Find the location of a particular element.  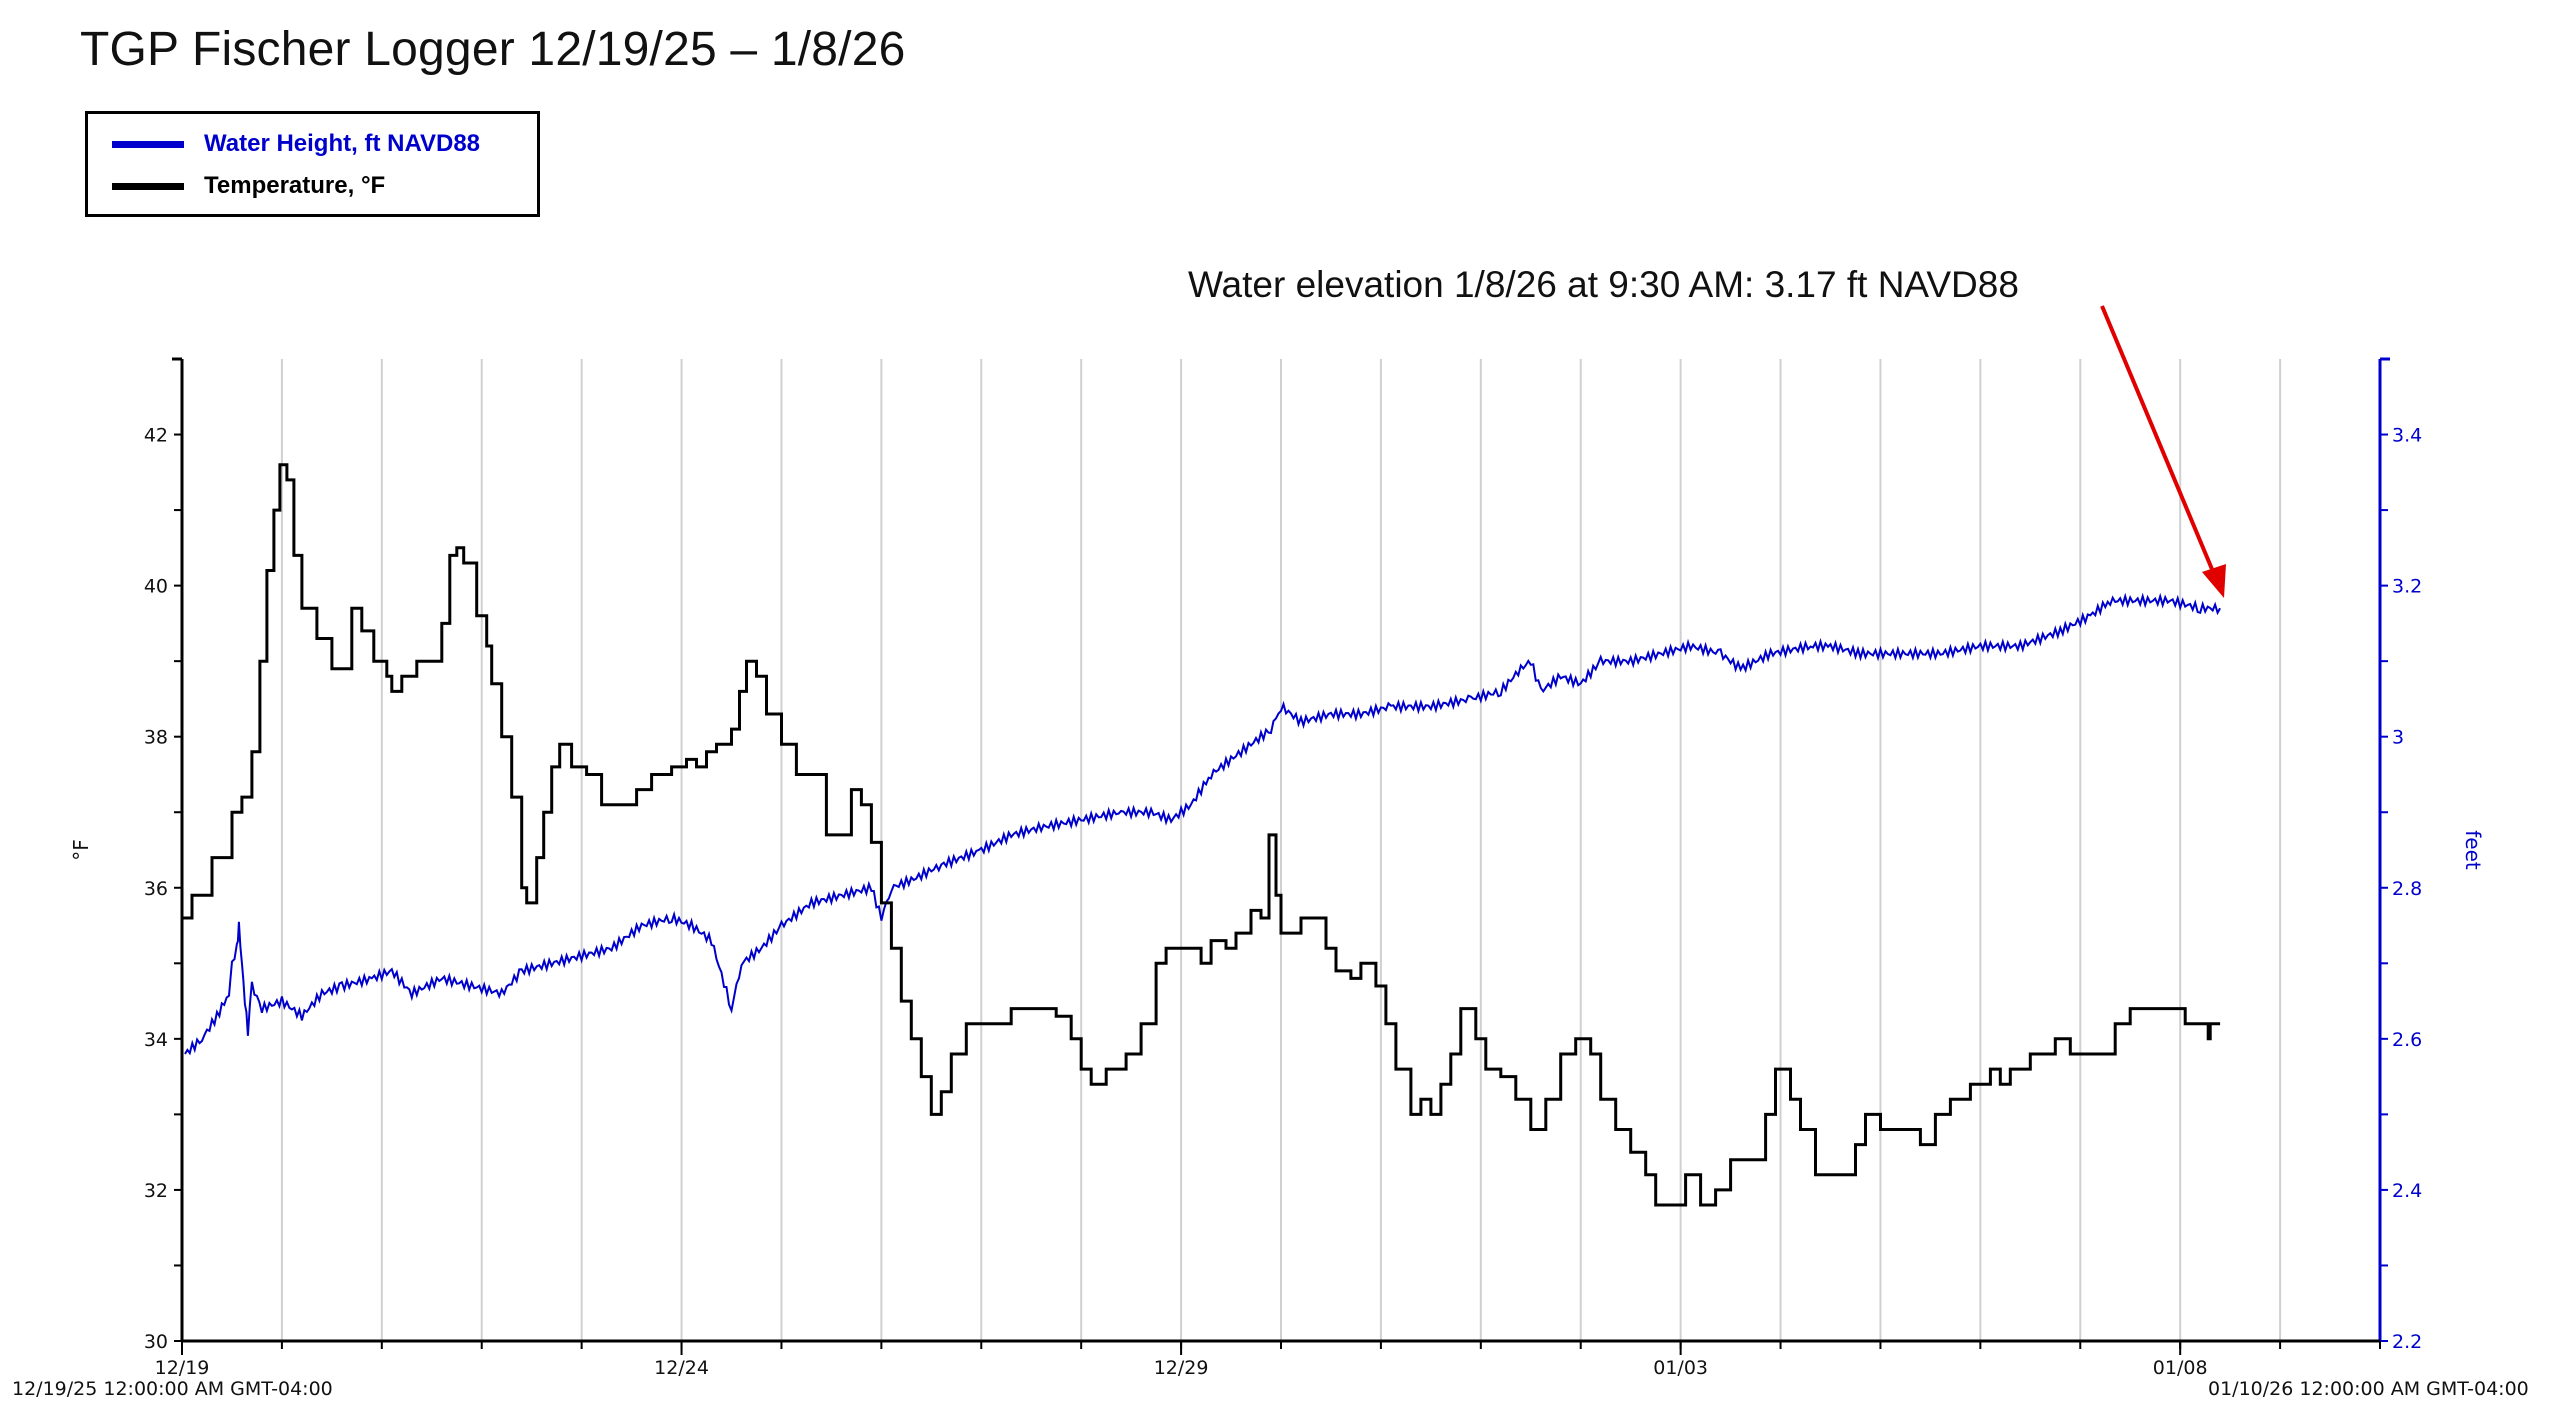

right-tick-label: 2.4 is located at coordinates (2407, 1191).